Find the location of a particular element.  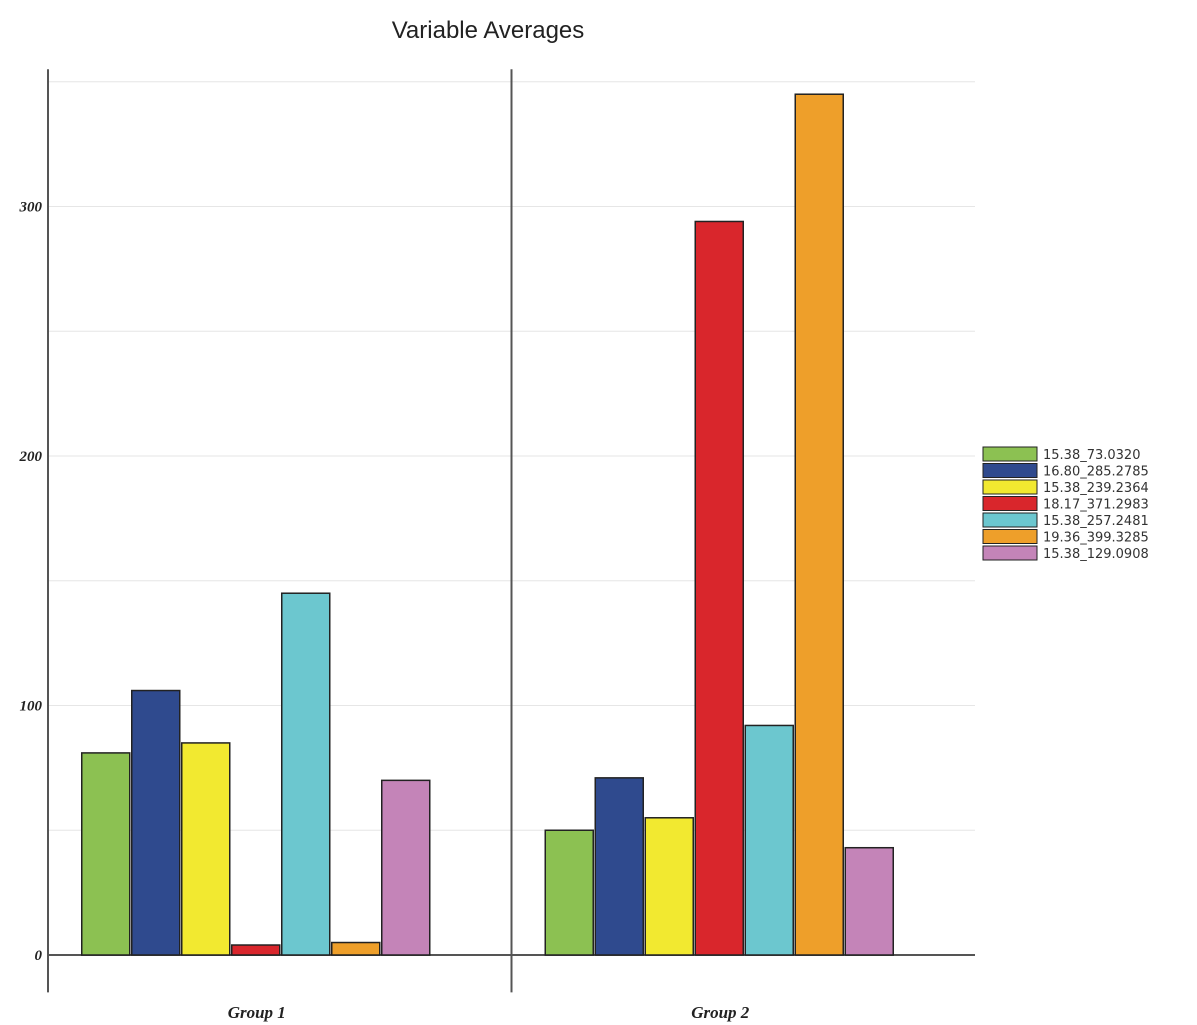

x-tick-label: Group 2 is located at coordinates (720, 1012).